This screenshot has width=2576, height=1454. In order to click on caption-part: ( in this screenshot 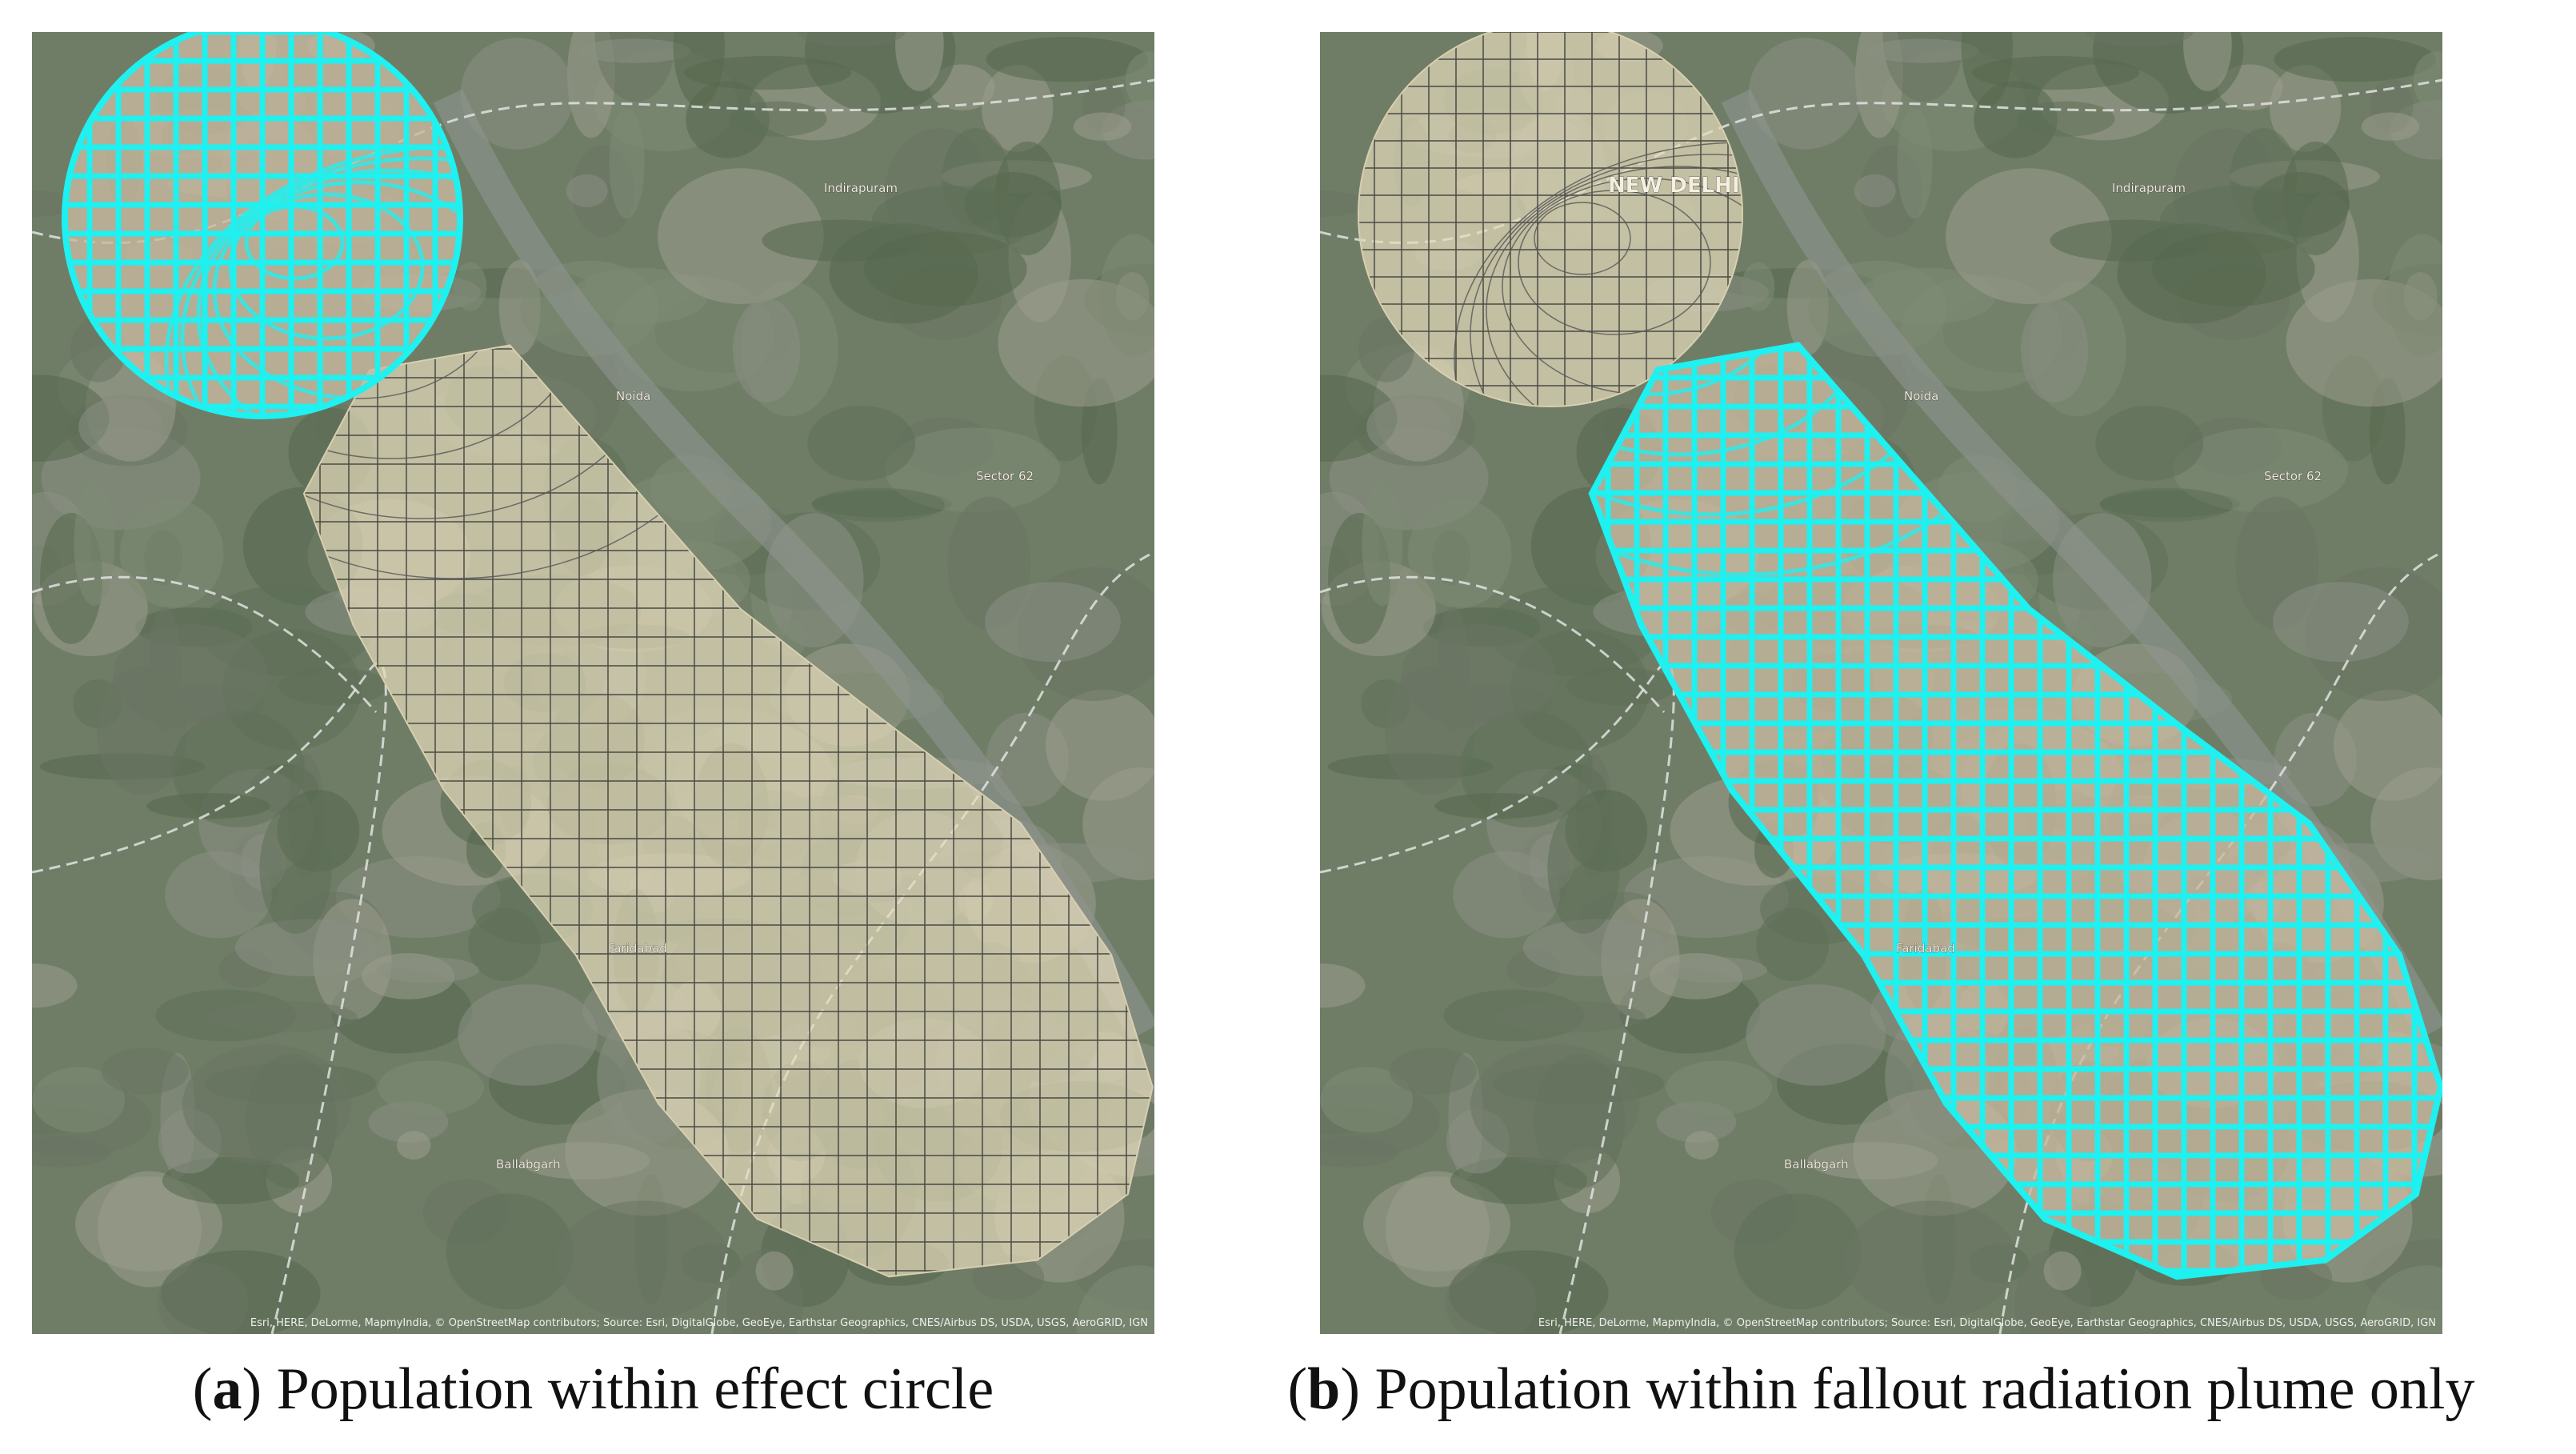, I will do `click(203, 1389)`.